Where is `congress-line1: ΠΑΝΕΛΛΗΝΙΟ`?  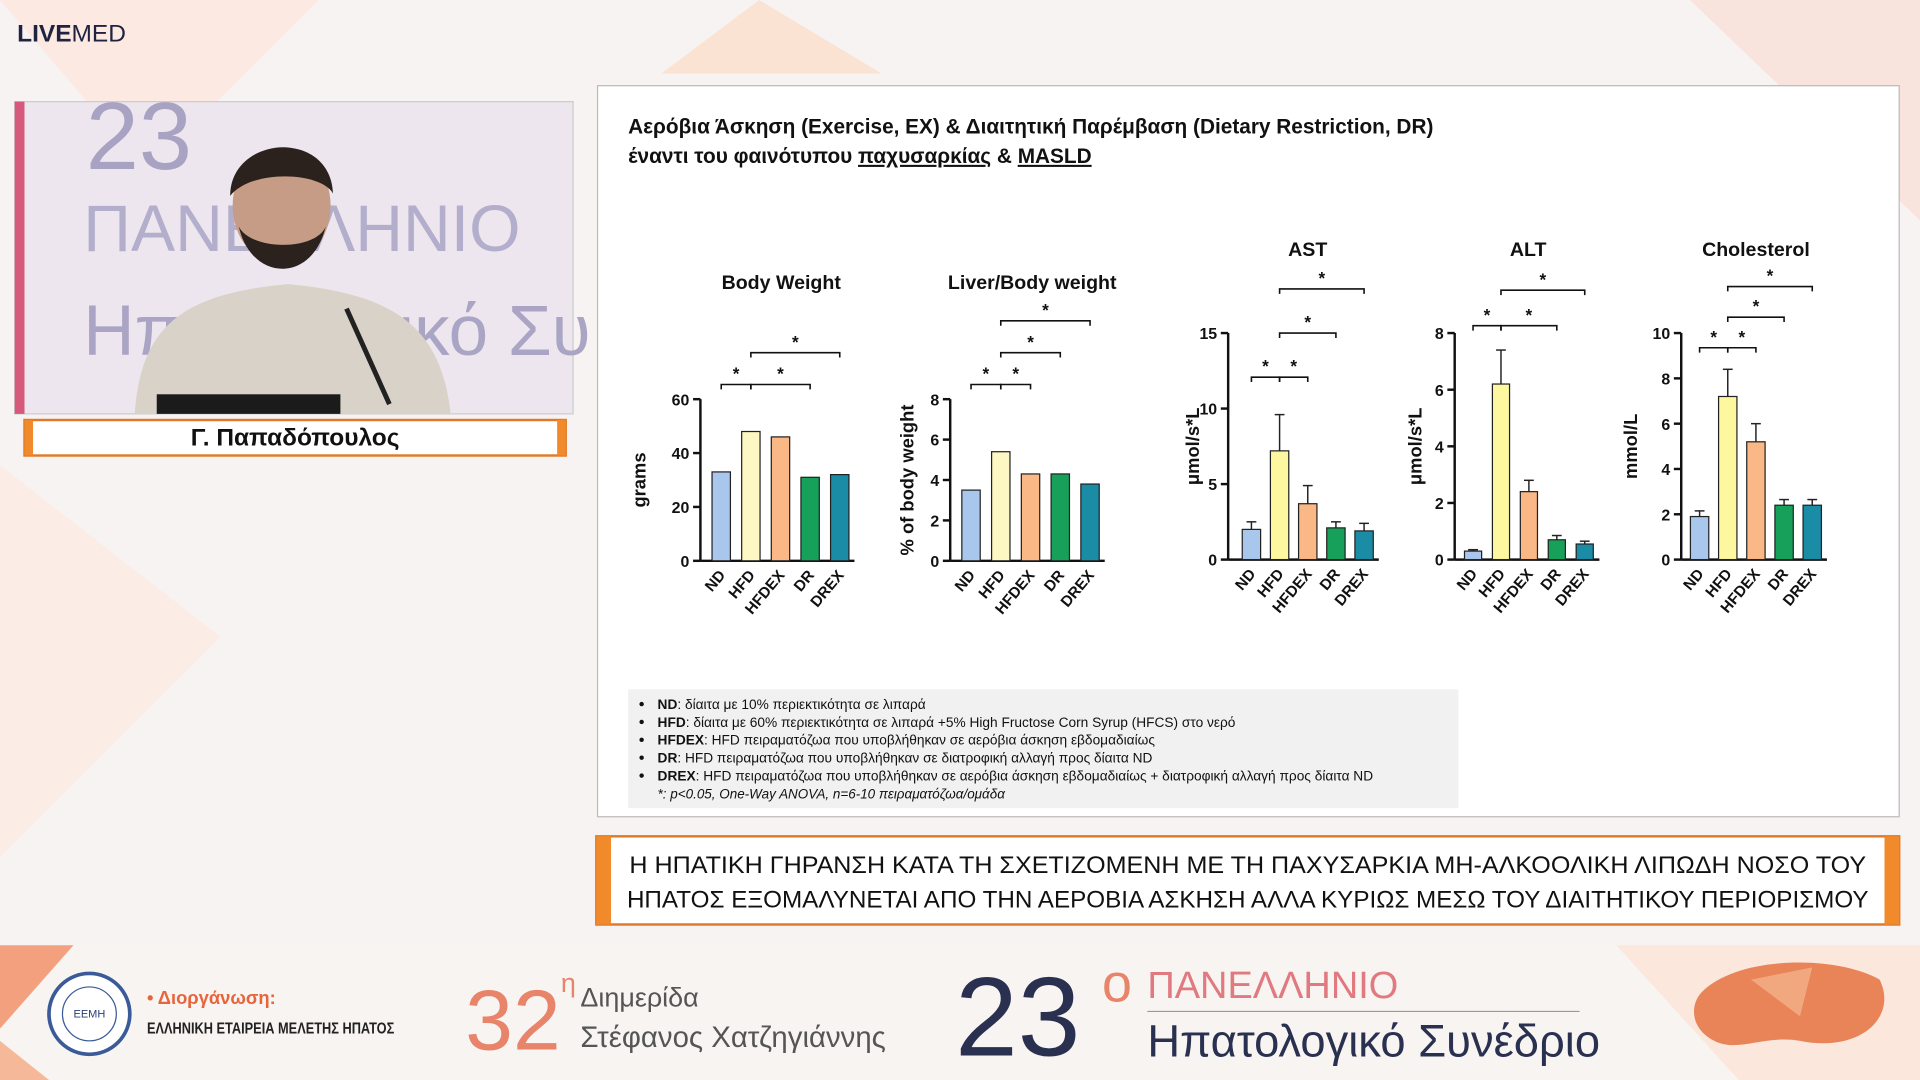 congress-line1: ΠΑΝΕΛΛΗΝΙΟ is located at coordinates (1272, 986).